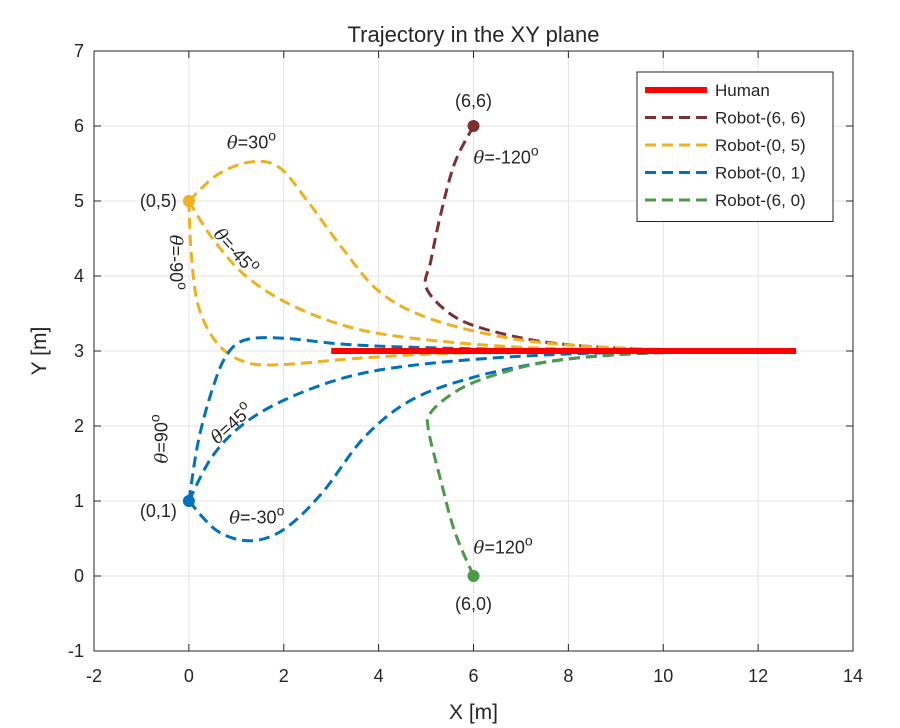 This screenshot has height=728, width=900. Describe the element at coordinates (663, 676) in the screenshot. I see `x-tick-label: 10` at that location.